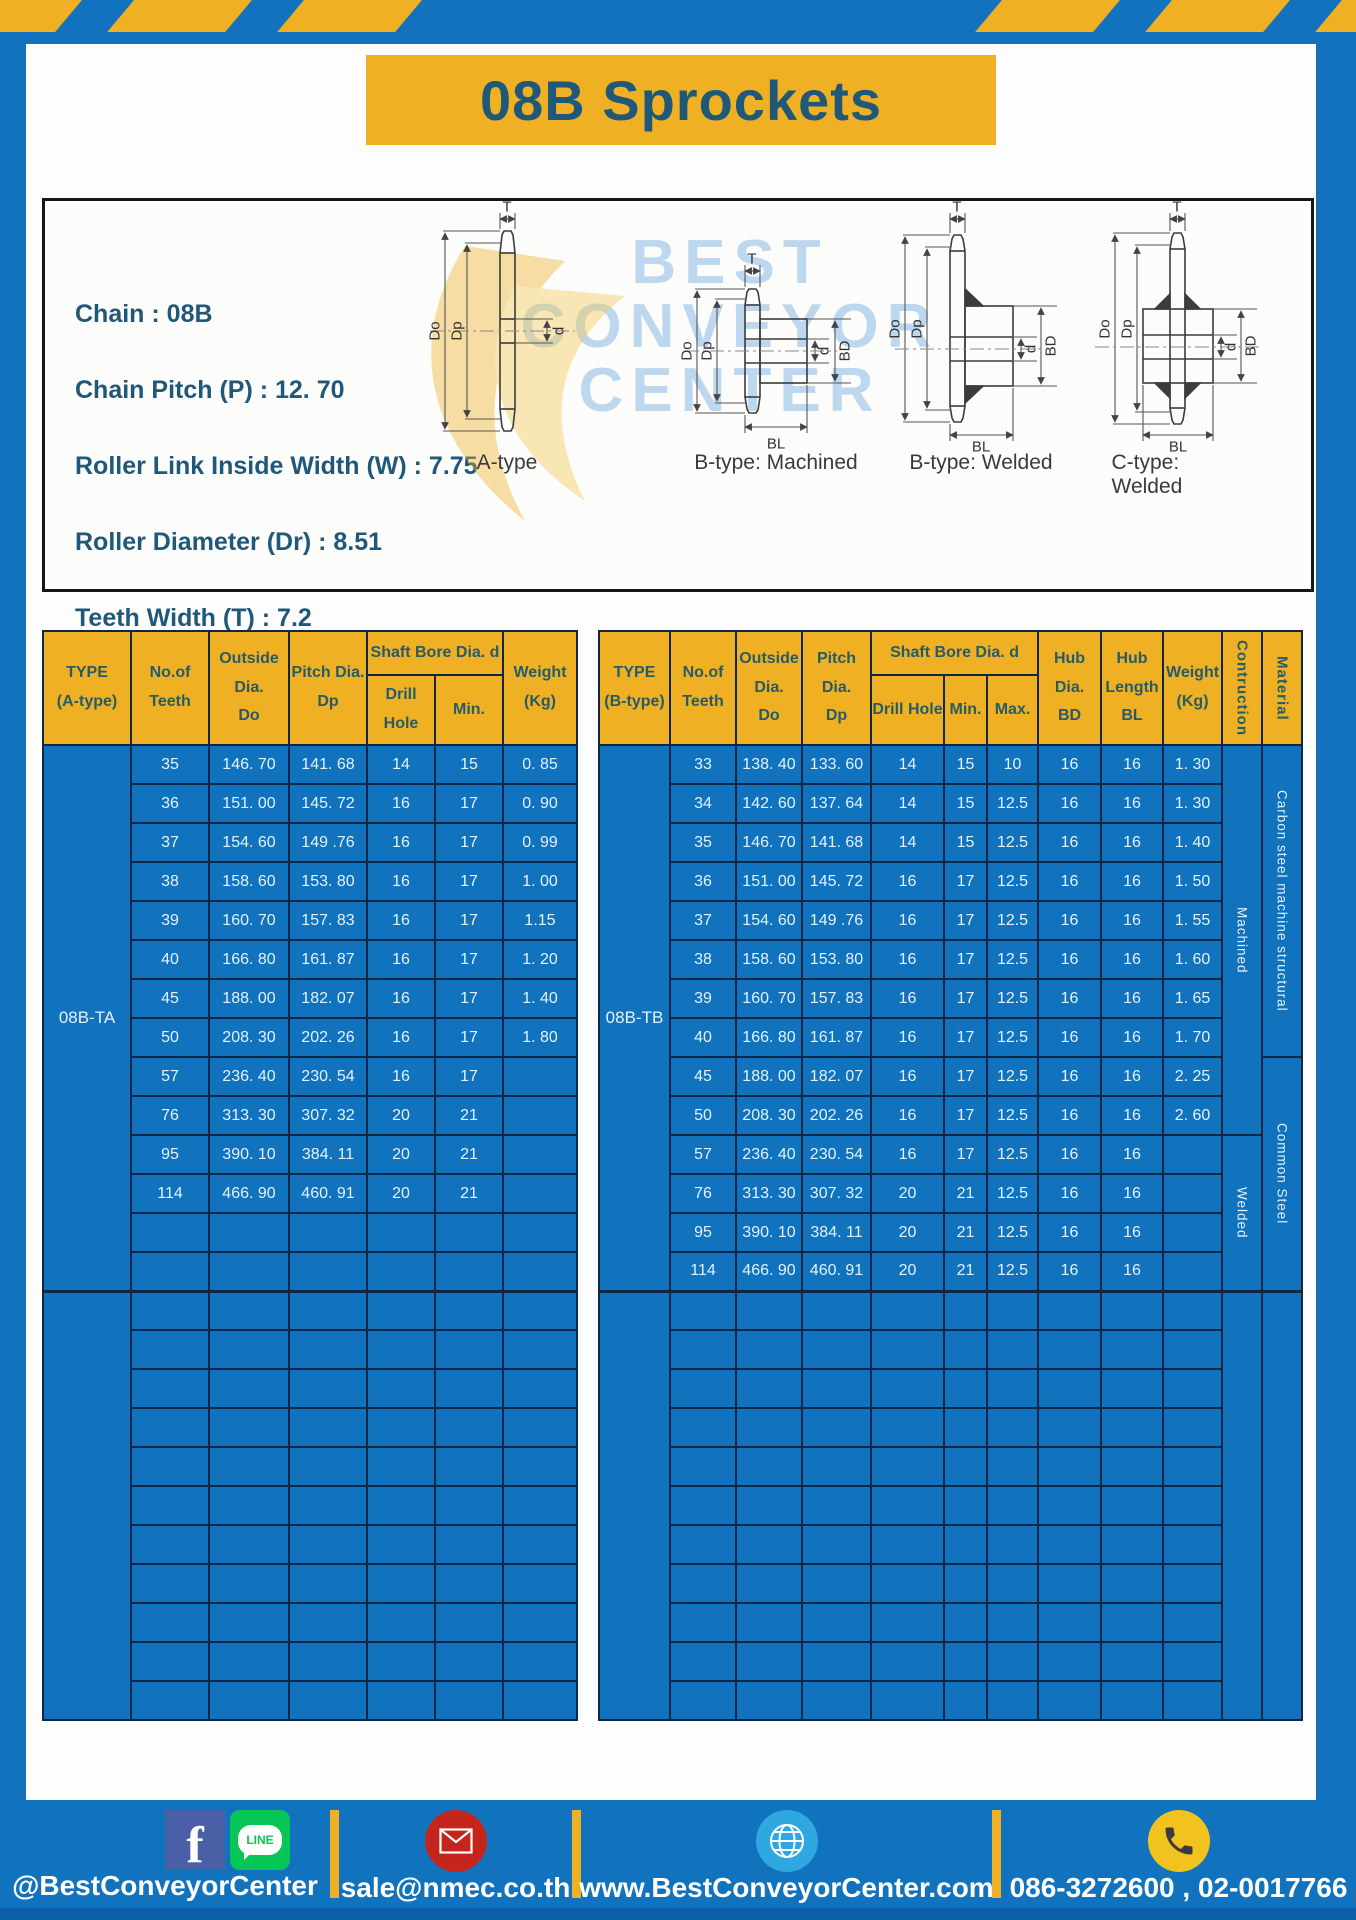 The image size is (1356, 1920). I want to click on table-row: 38 158. 60 153. 80 16 17 12.5 16 16 1. 60, so click(950, 959).